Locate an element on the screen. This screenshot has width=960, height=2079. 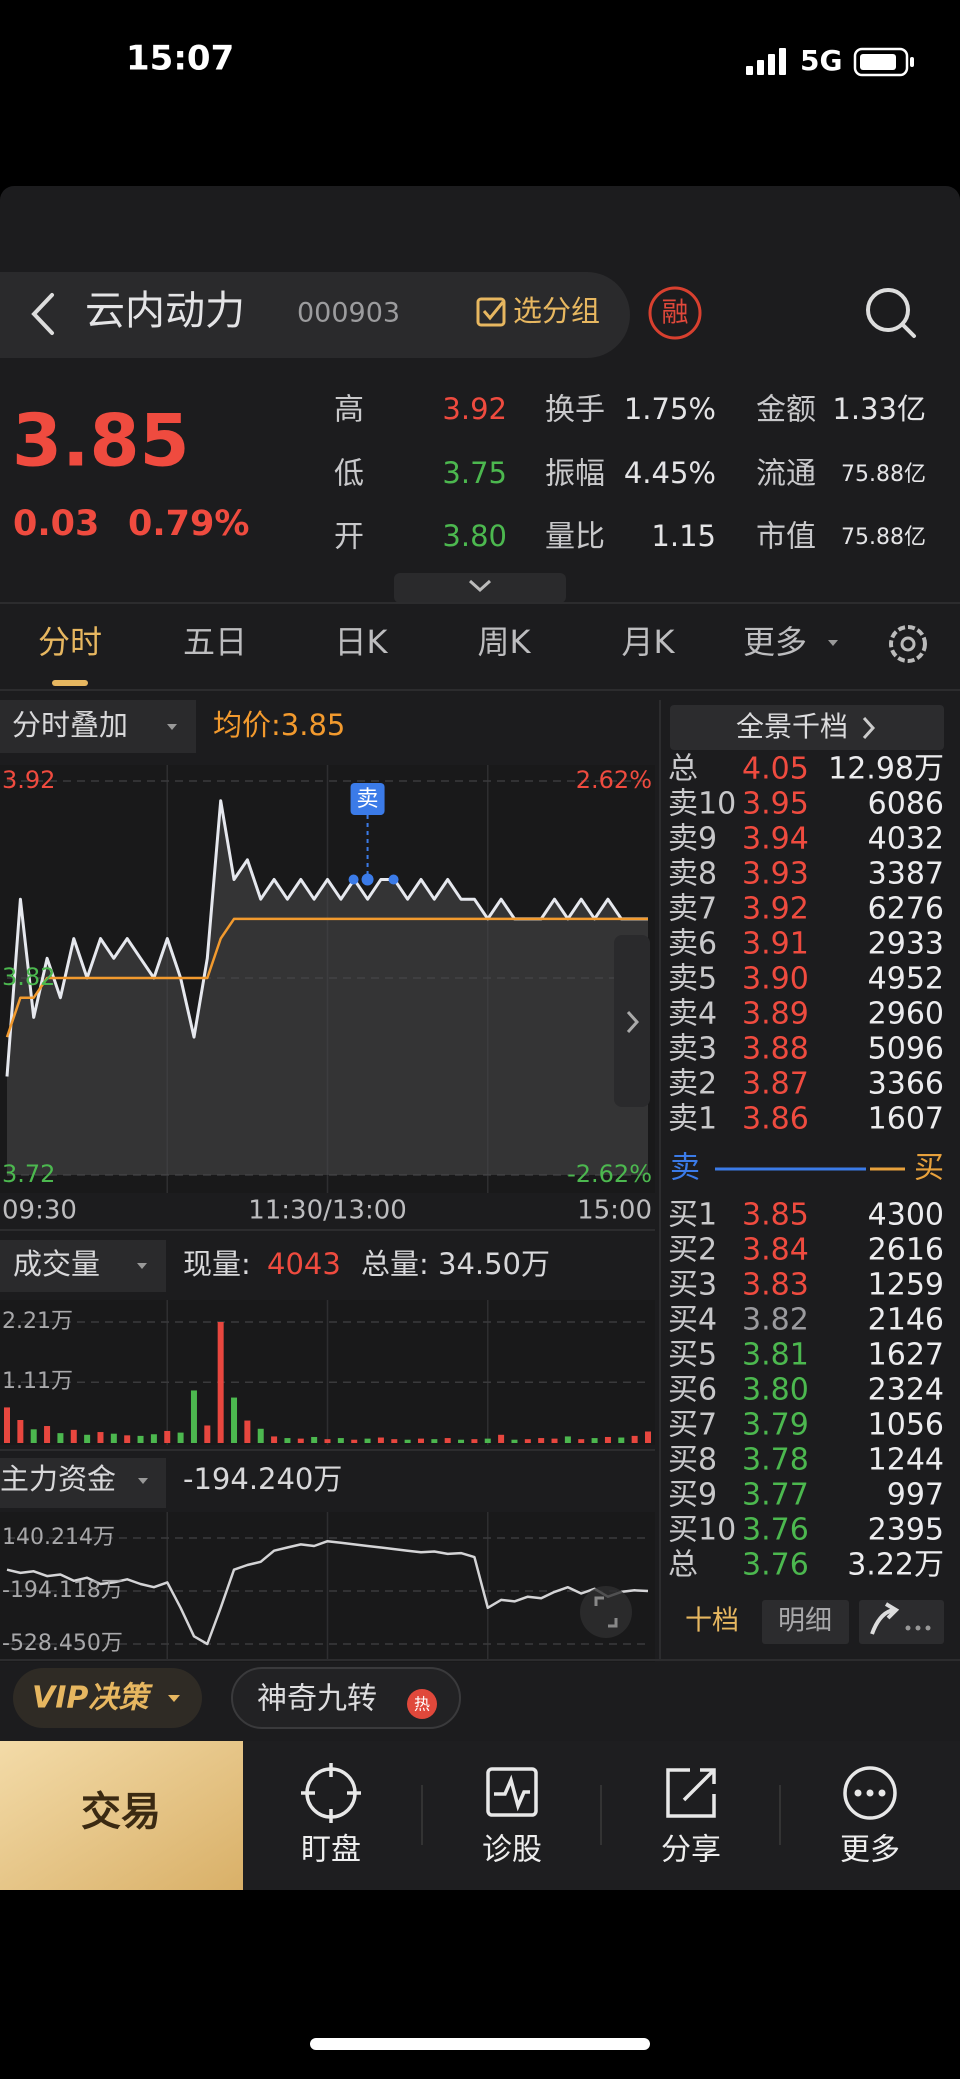
side-expand-tab is located at coordinates (632, 1021).